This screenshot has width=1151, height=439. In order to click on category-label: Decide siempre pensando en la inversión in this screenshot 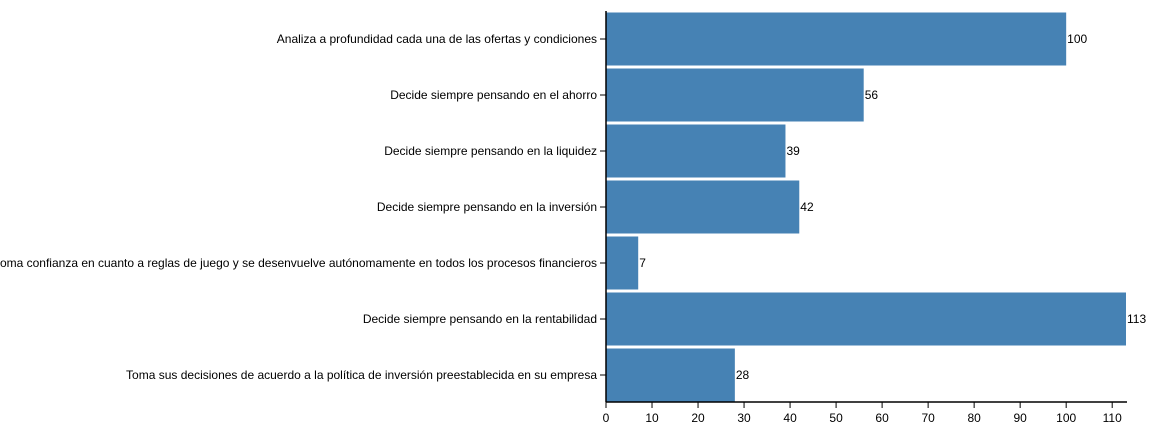, I will do `click(487, 207)`.